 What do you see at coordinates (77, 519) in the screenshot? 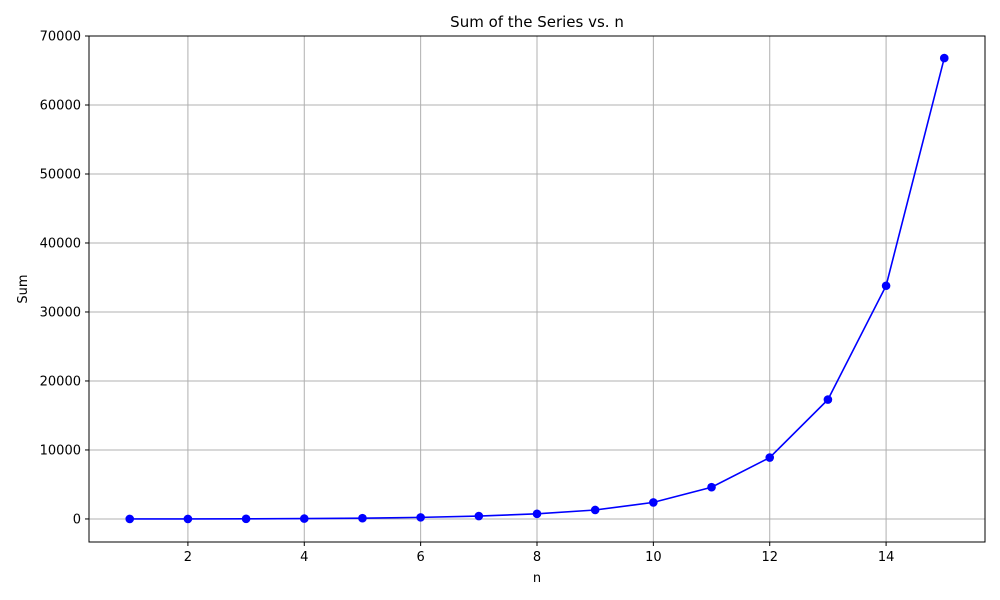
I see `y-tick-label: 0` at bounding box center [77, 519].